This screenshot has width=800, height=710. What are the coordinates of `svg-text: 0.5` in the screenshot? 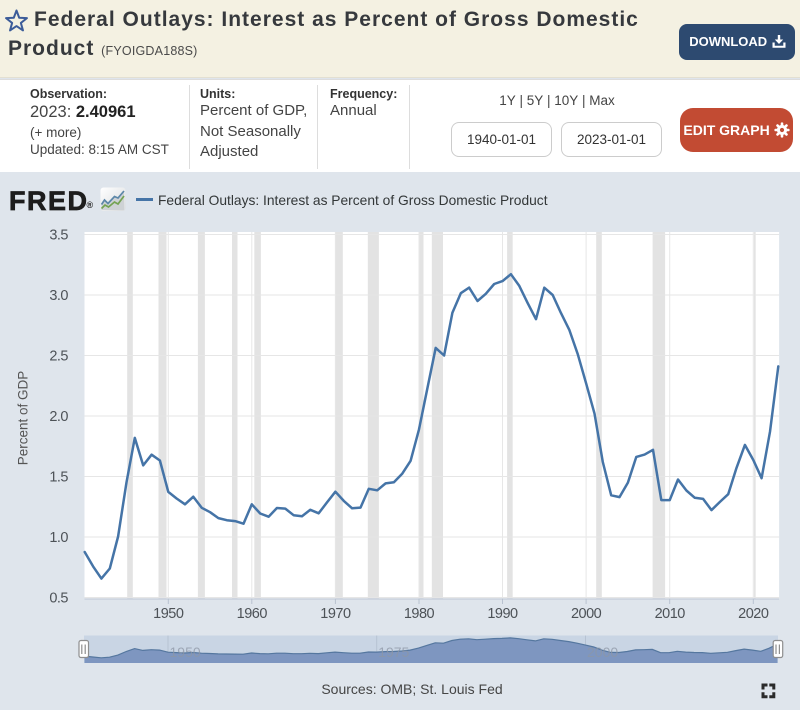 It's located at (58, 599).